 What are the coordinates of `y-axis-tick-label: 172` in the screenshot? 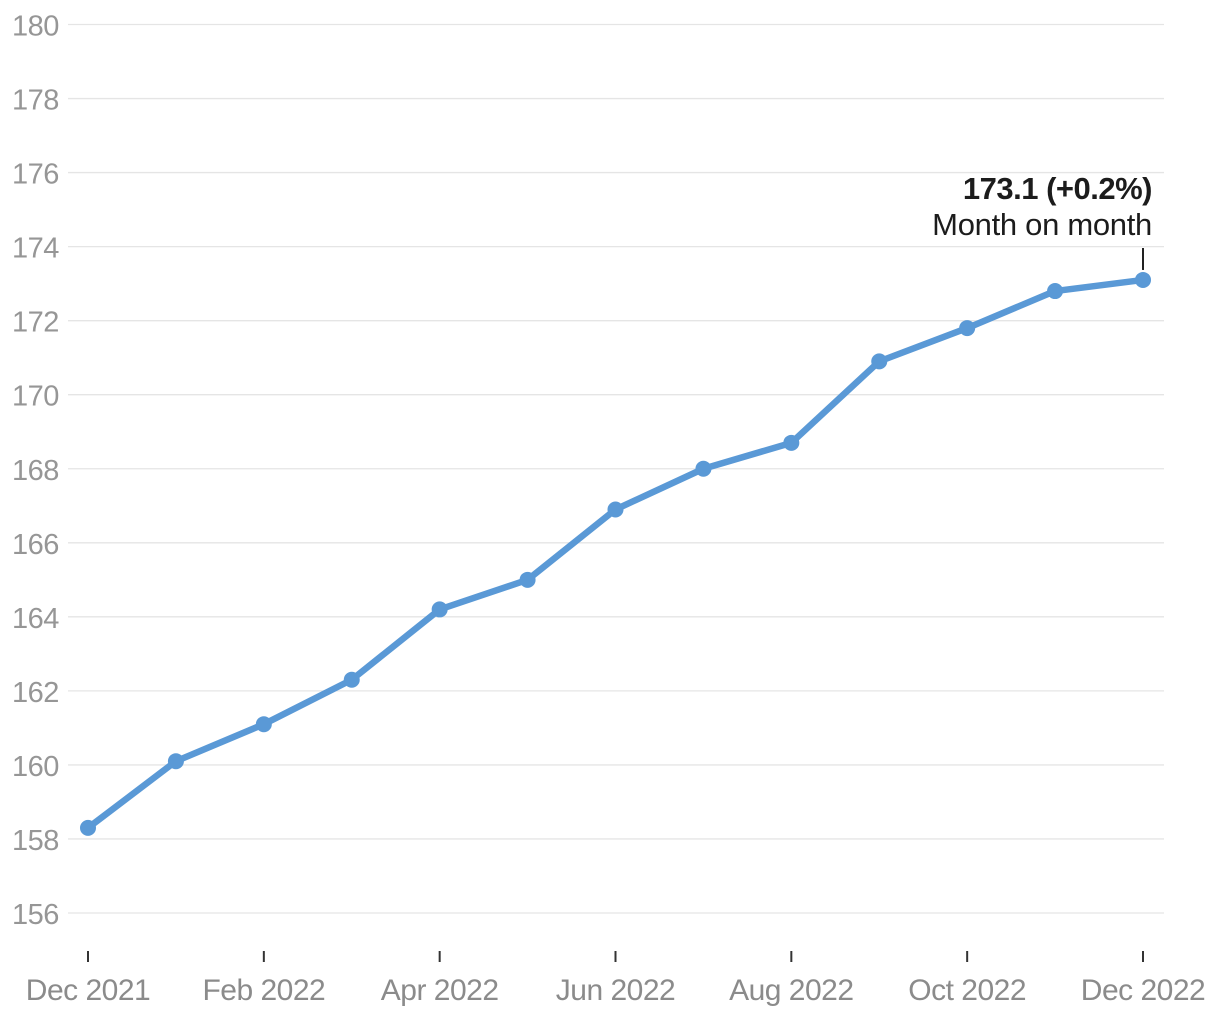 It's located at (35, 323).